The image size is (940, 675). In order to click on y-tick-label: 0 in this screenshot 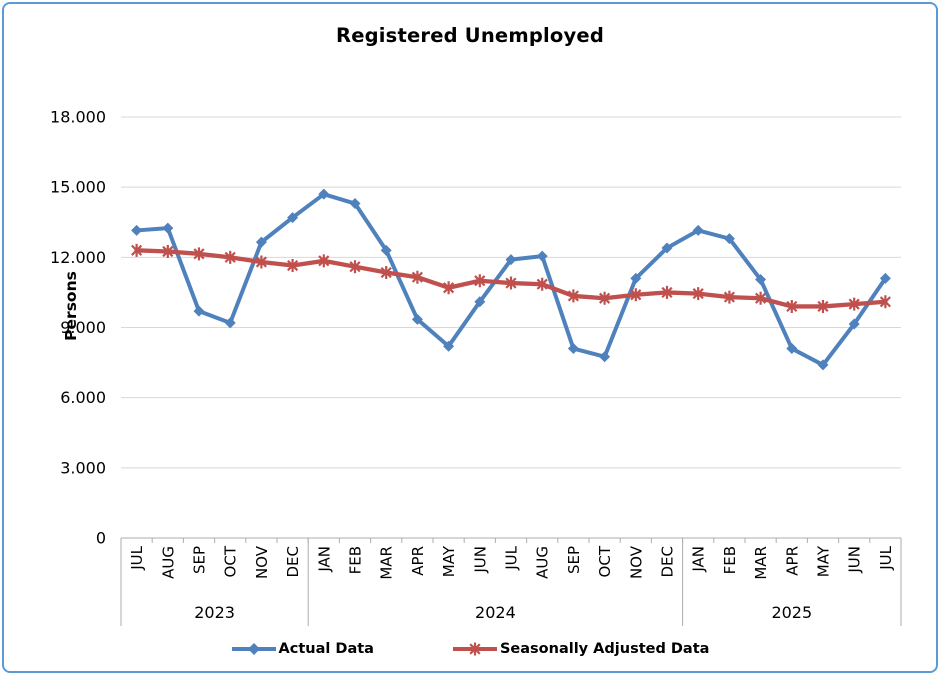, I will do `click(101, 538)`.